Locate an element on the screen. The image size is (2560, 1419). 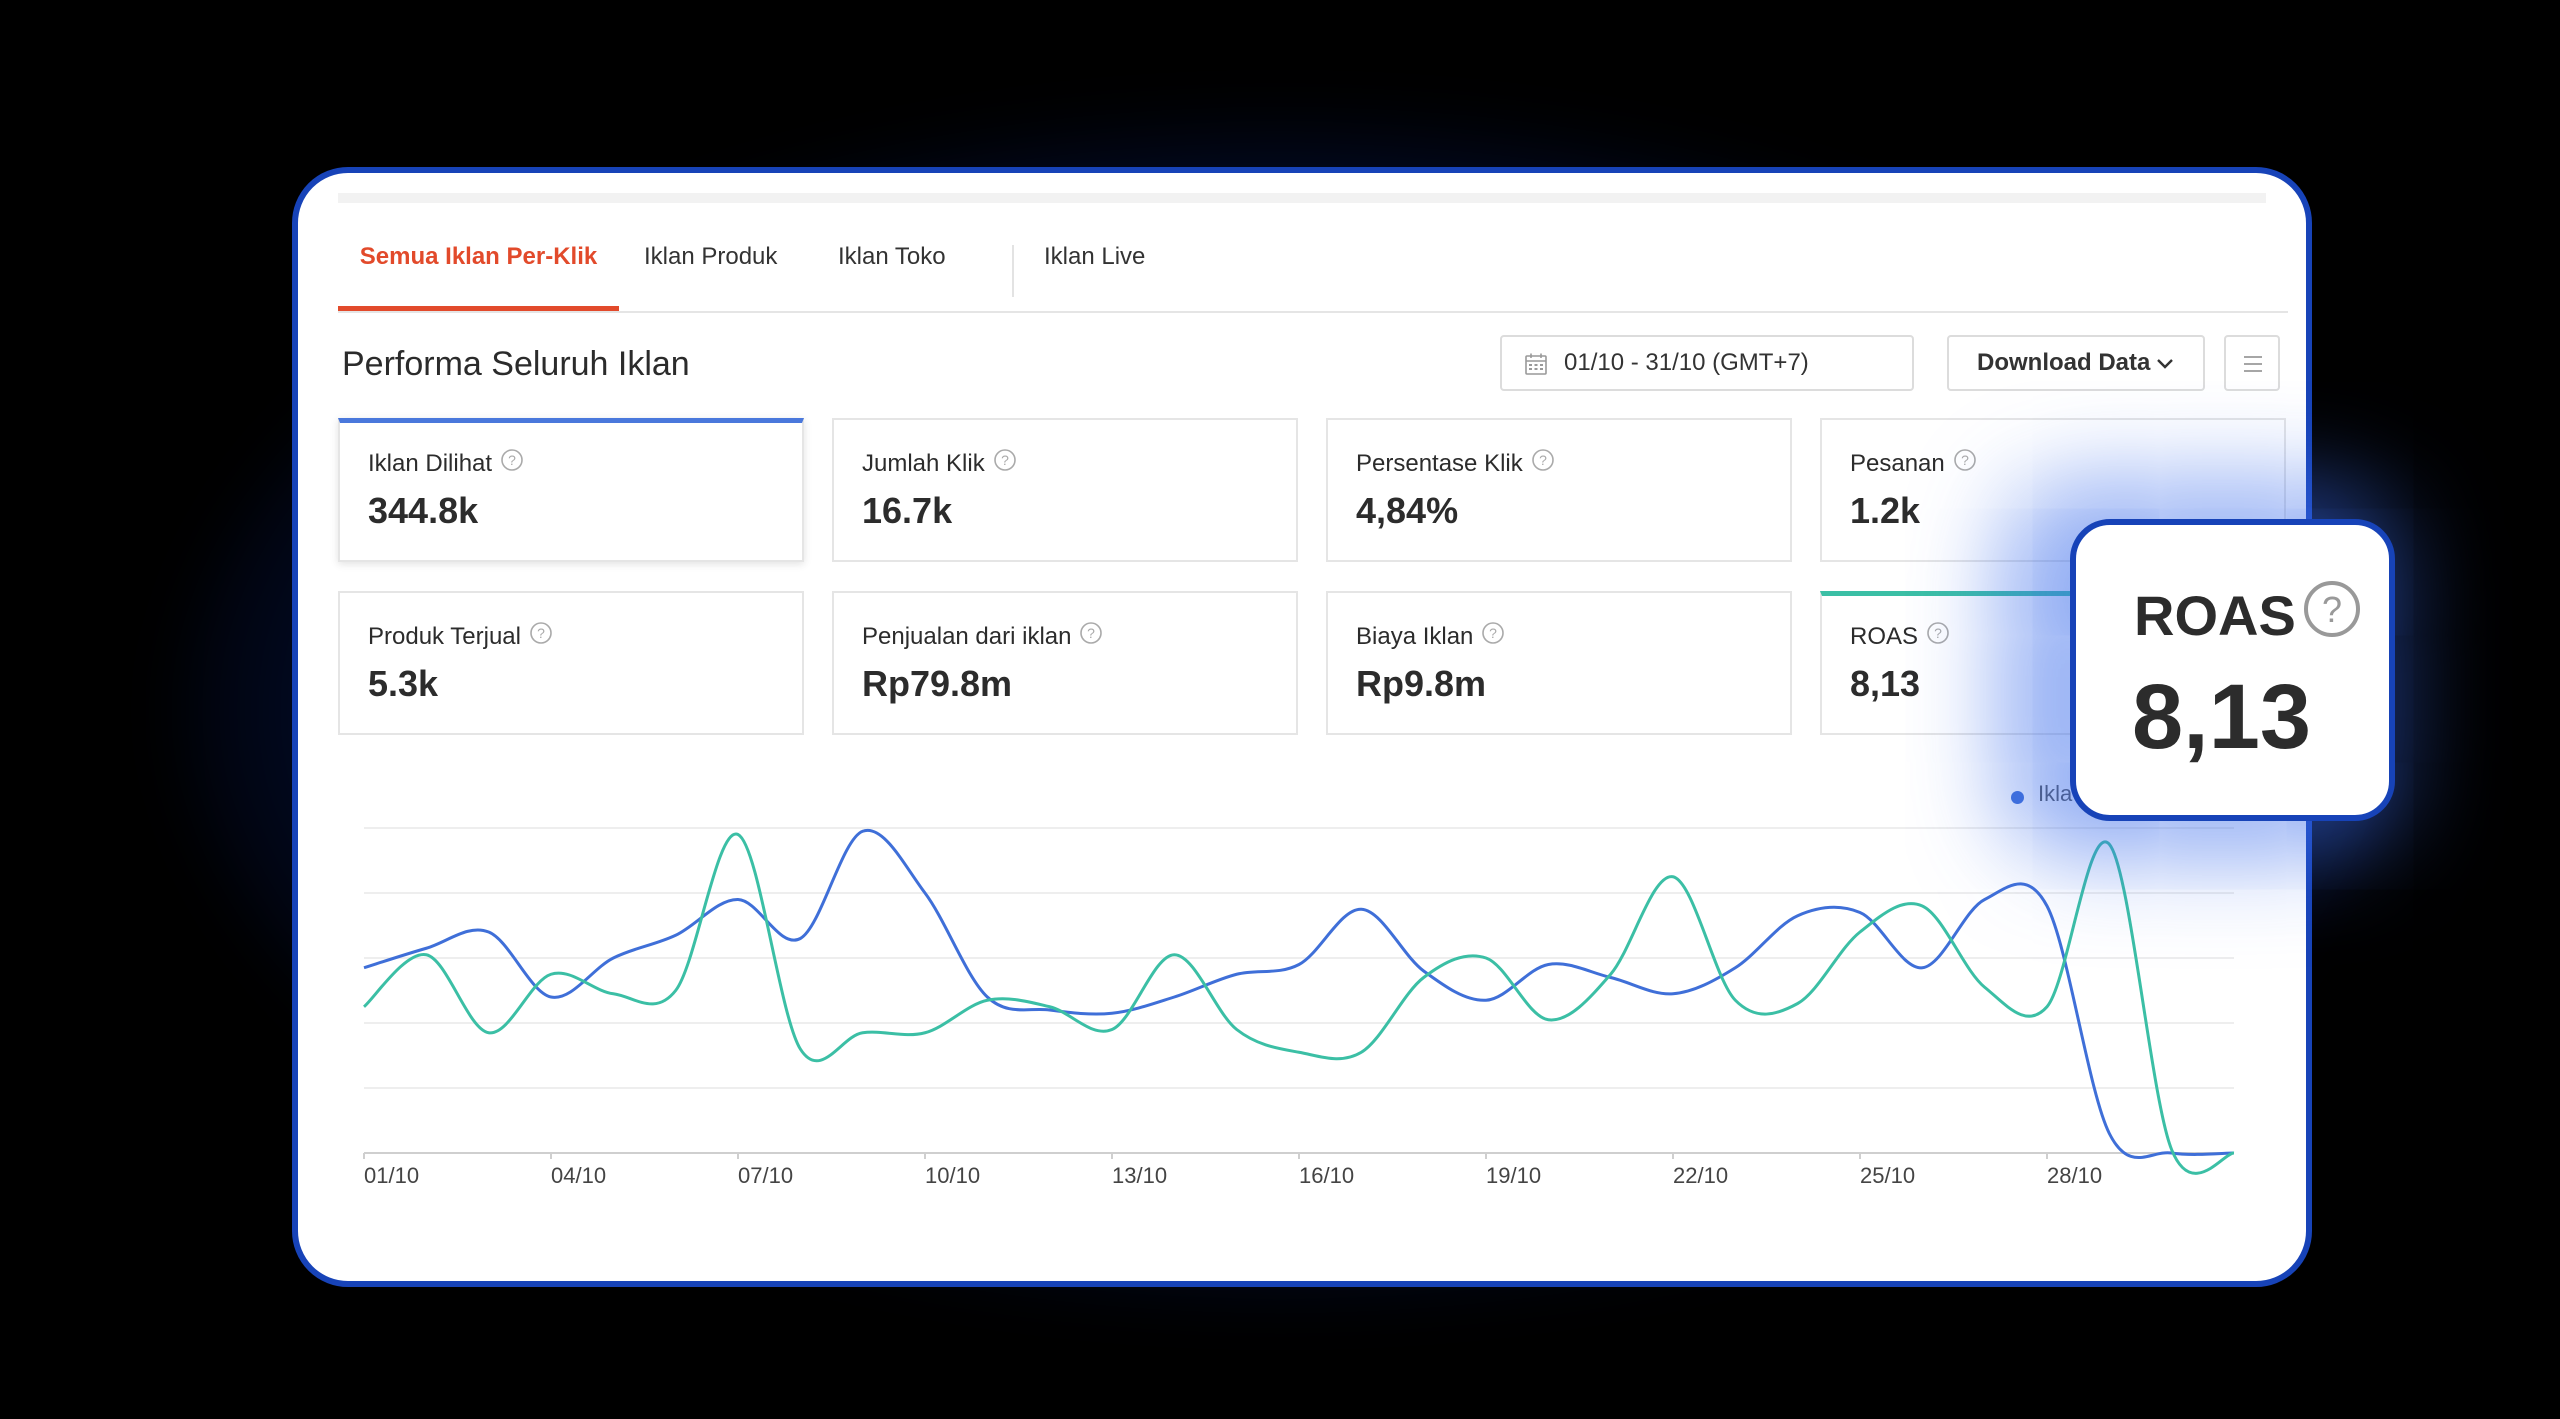
tab-iklan-toko: Iklan Toko is located at coordinates (892, 256).